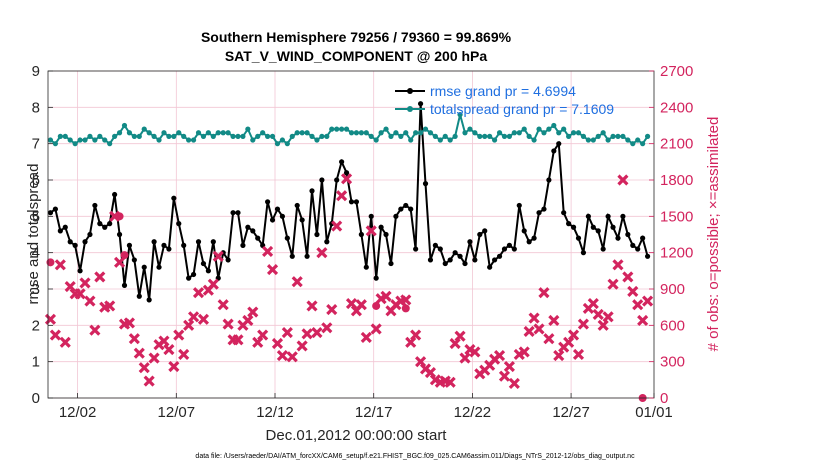 Image resolution: width=830 pixels, height=470 pixels. Describe the element at coordinates (36, 325) in the screenshot. I see `y-tick-label: 2` at that location.